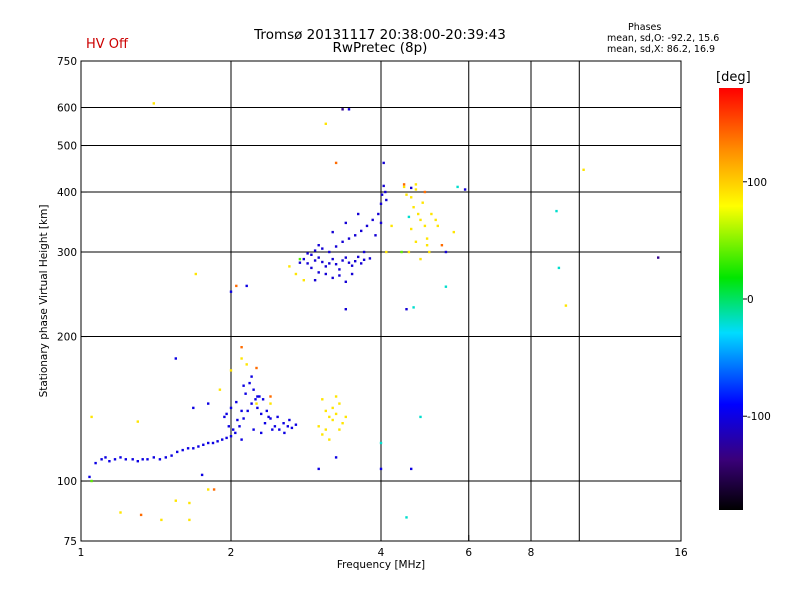  What do you see at coordinates (107, 44) in the screenshot?
I see `hv-status: HV Off` at bounding box center [107, 44].